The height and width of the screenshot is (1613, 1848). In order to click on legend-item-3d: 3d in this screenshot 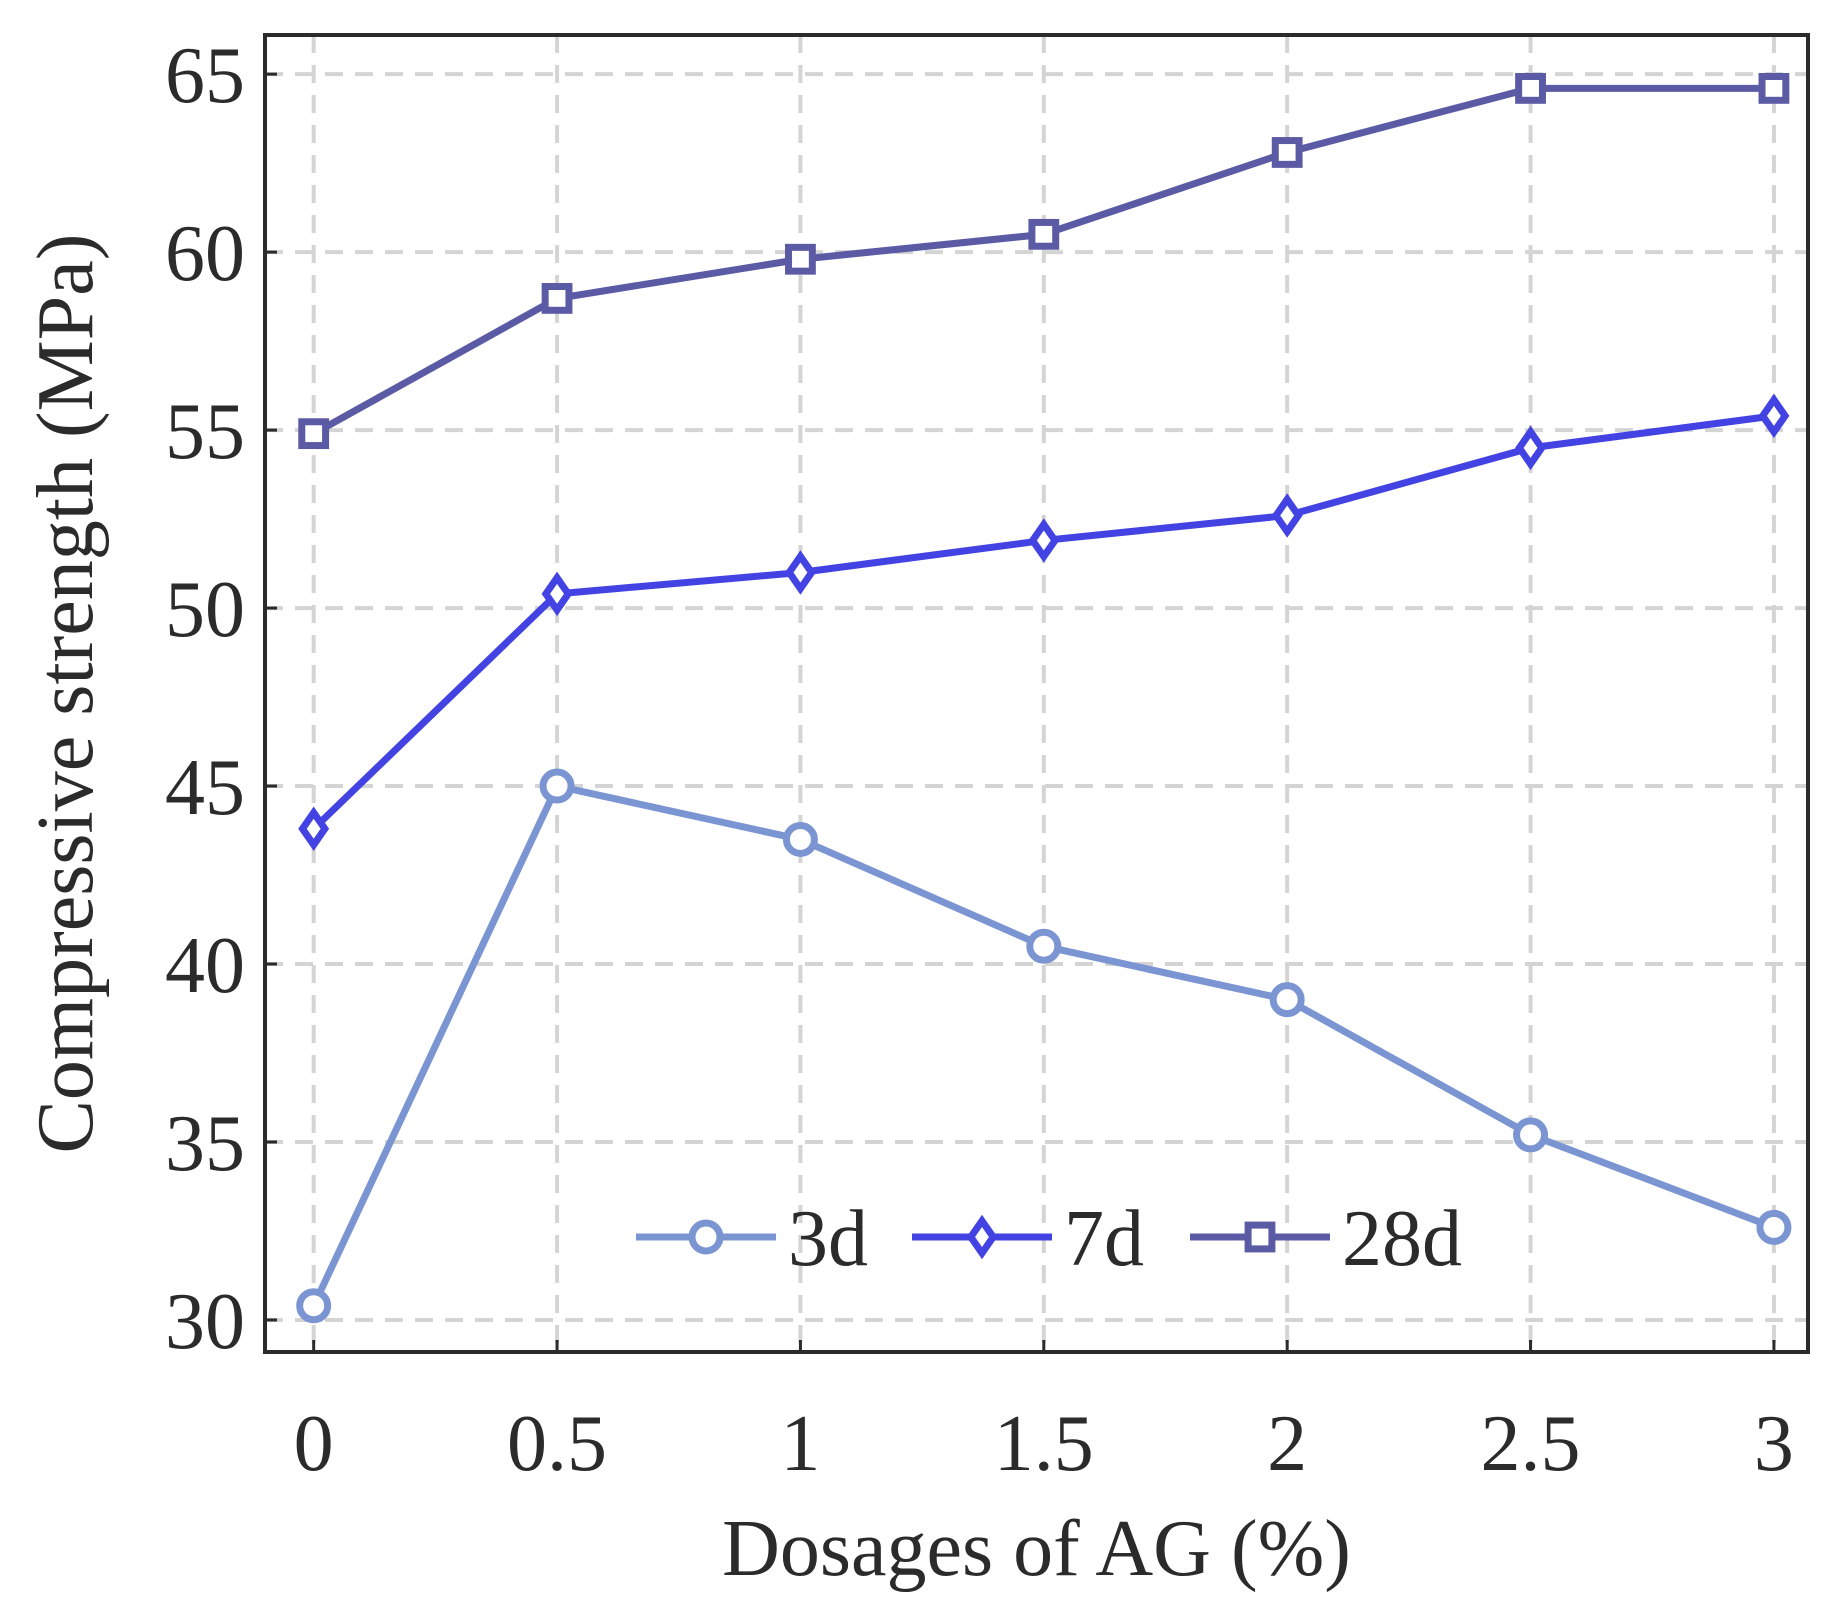, I will do `click(752, 1239)`.